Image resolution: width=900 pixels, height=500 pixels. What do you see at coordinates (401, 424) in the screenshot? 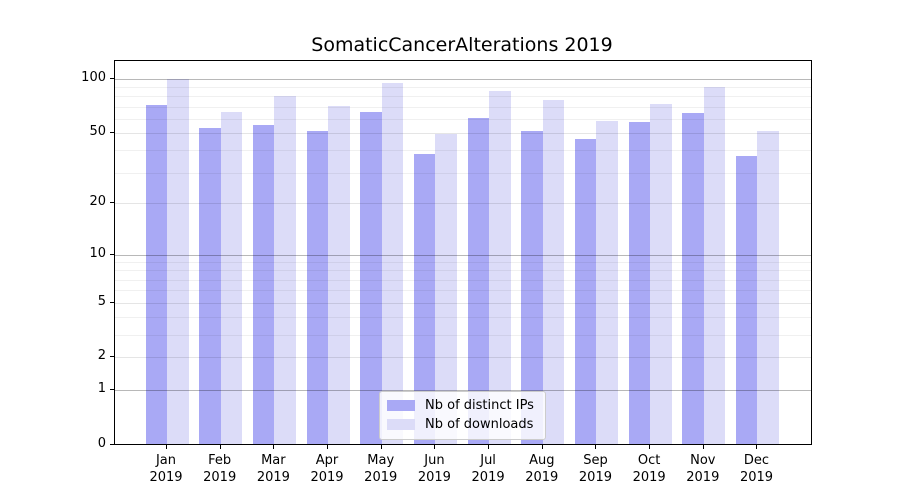
I see `legend-swatch-downloads` at bounding box center [401, 424].